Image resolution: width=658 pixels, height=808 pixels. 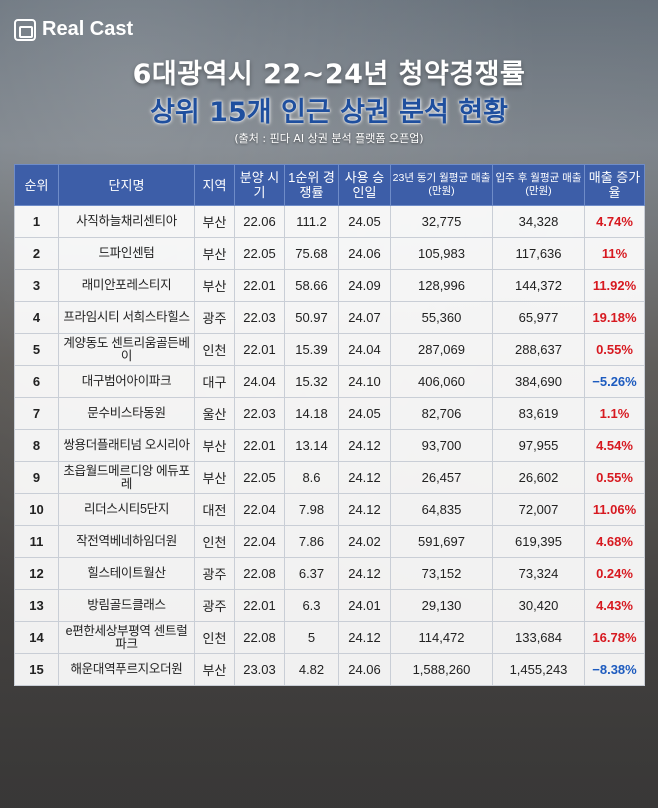 I want to click on cell-rank: 6, so click(x=36, y=381).